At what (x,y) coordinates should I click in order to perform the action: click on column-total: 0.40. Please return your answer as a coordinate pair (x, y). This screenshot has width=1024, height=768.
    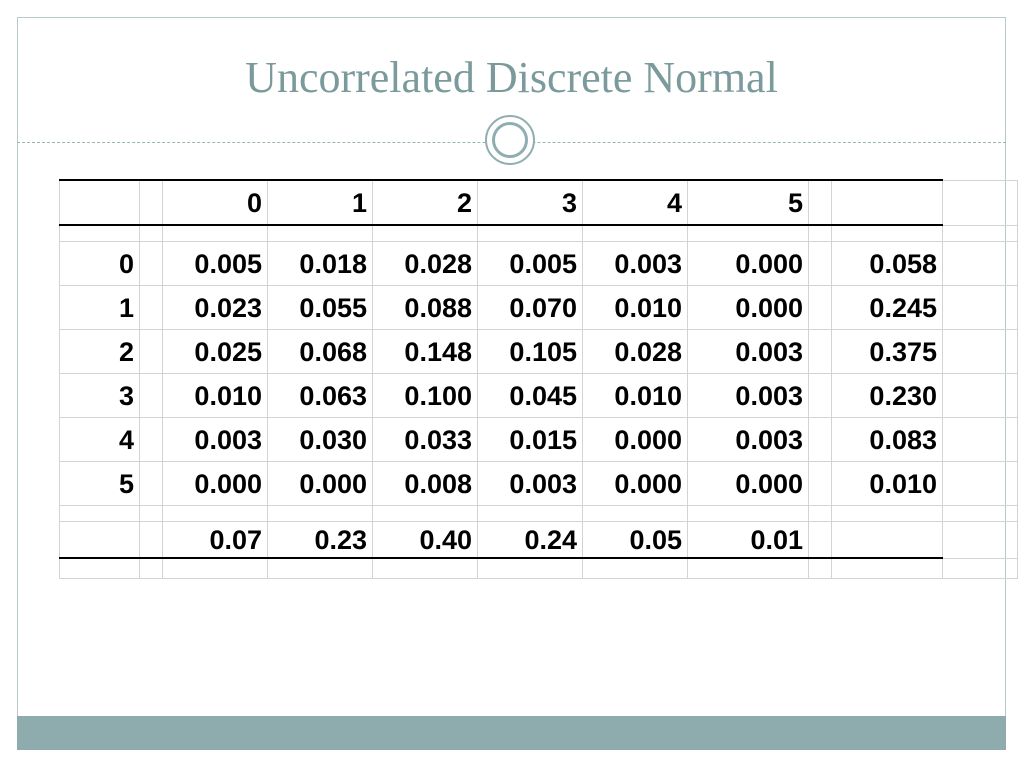
    Looking at the image, I should click on (425, 540).